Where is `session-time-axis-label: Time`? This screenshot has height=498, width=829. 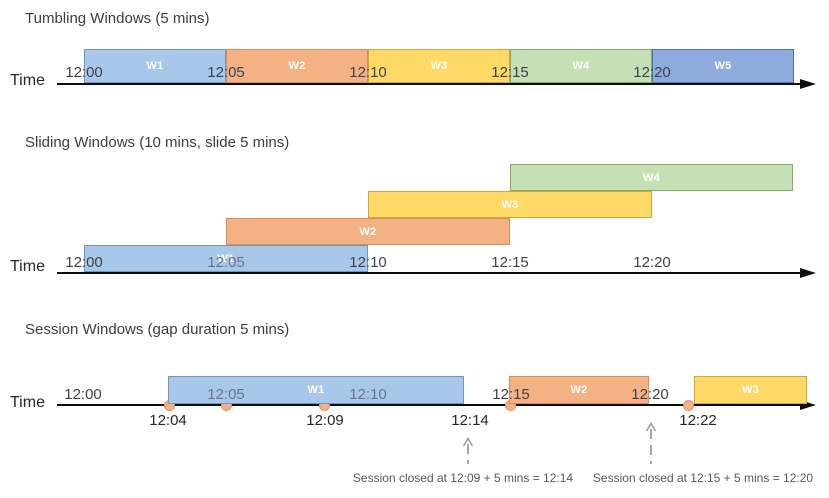
session-time-axis-label: Time is located at coordinates (27, 402).